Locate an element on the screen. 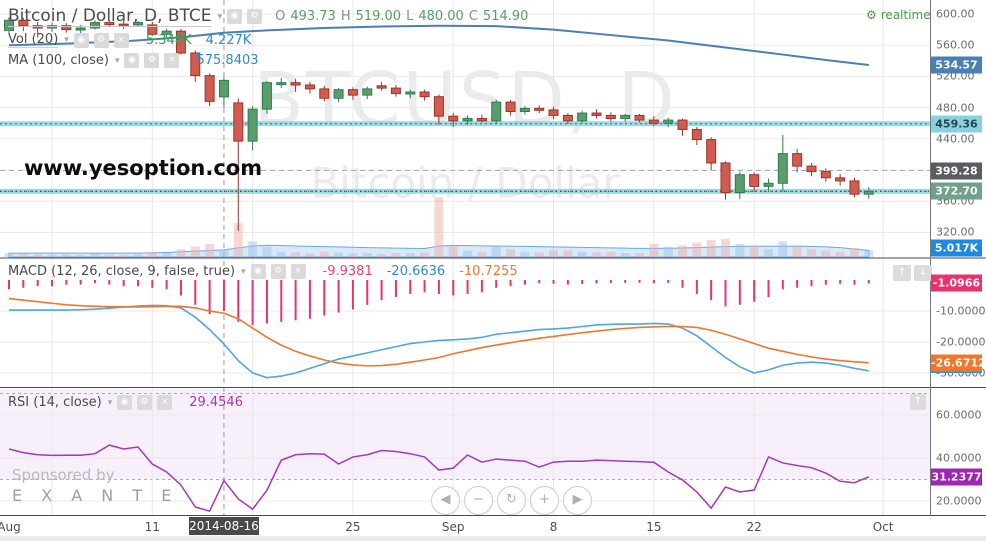  move-pane-down-button: ↓ is located at coordinates (923, 273).